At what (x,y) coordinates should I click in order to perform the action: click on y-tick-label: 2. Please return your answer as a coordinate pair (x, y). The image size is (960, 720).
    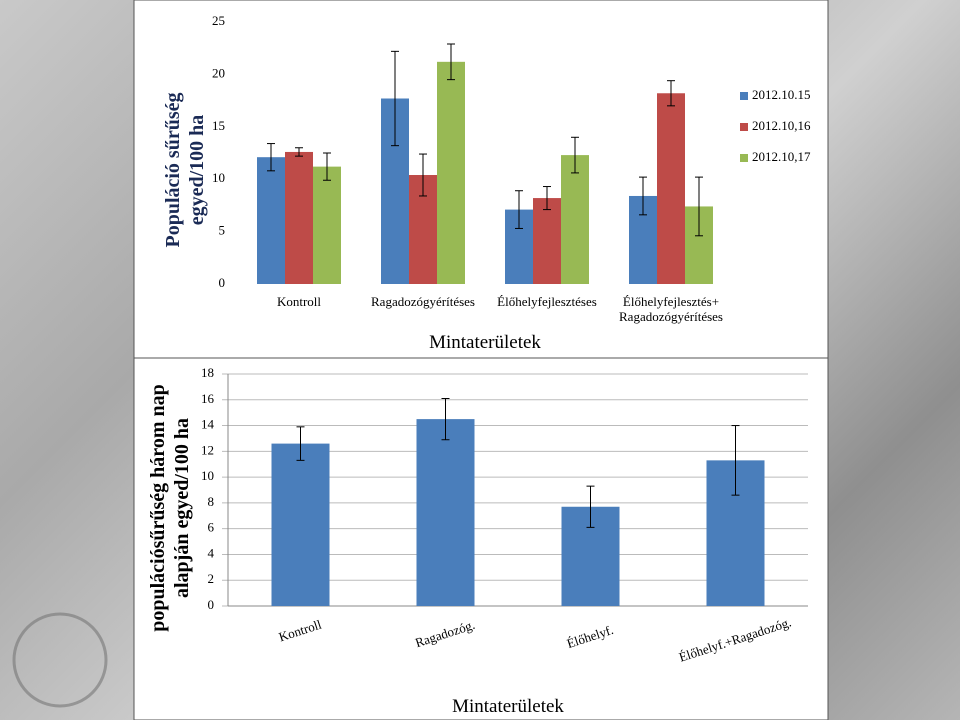
    Looking at the image, I should click on (211, 578).